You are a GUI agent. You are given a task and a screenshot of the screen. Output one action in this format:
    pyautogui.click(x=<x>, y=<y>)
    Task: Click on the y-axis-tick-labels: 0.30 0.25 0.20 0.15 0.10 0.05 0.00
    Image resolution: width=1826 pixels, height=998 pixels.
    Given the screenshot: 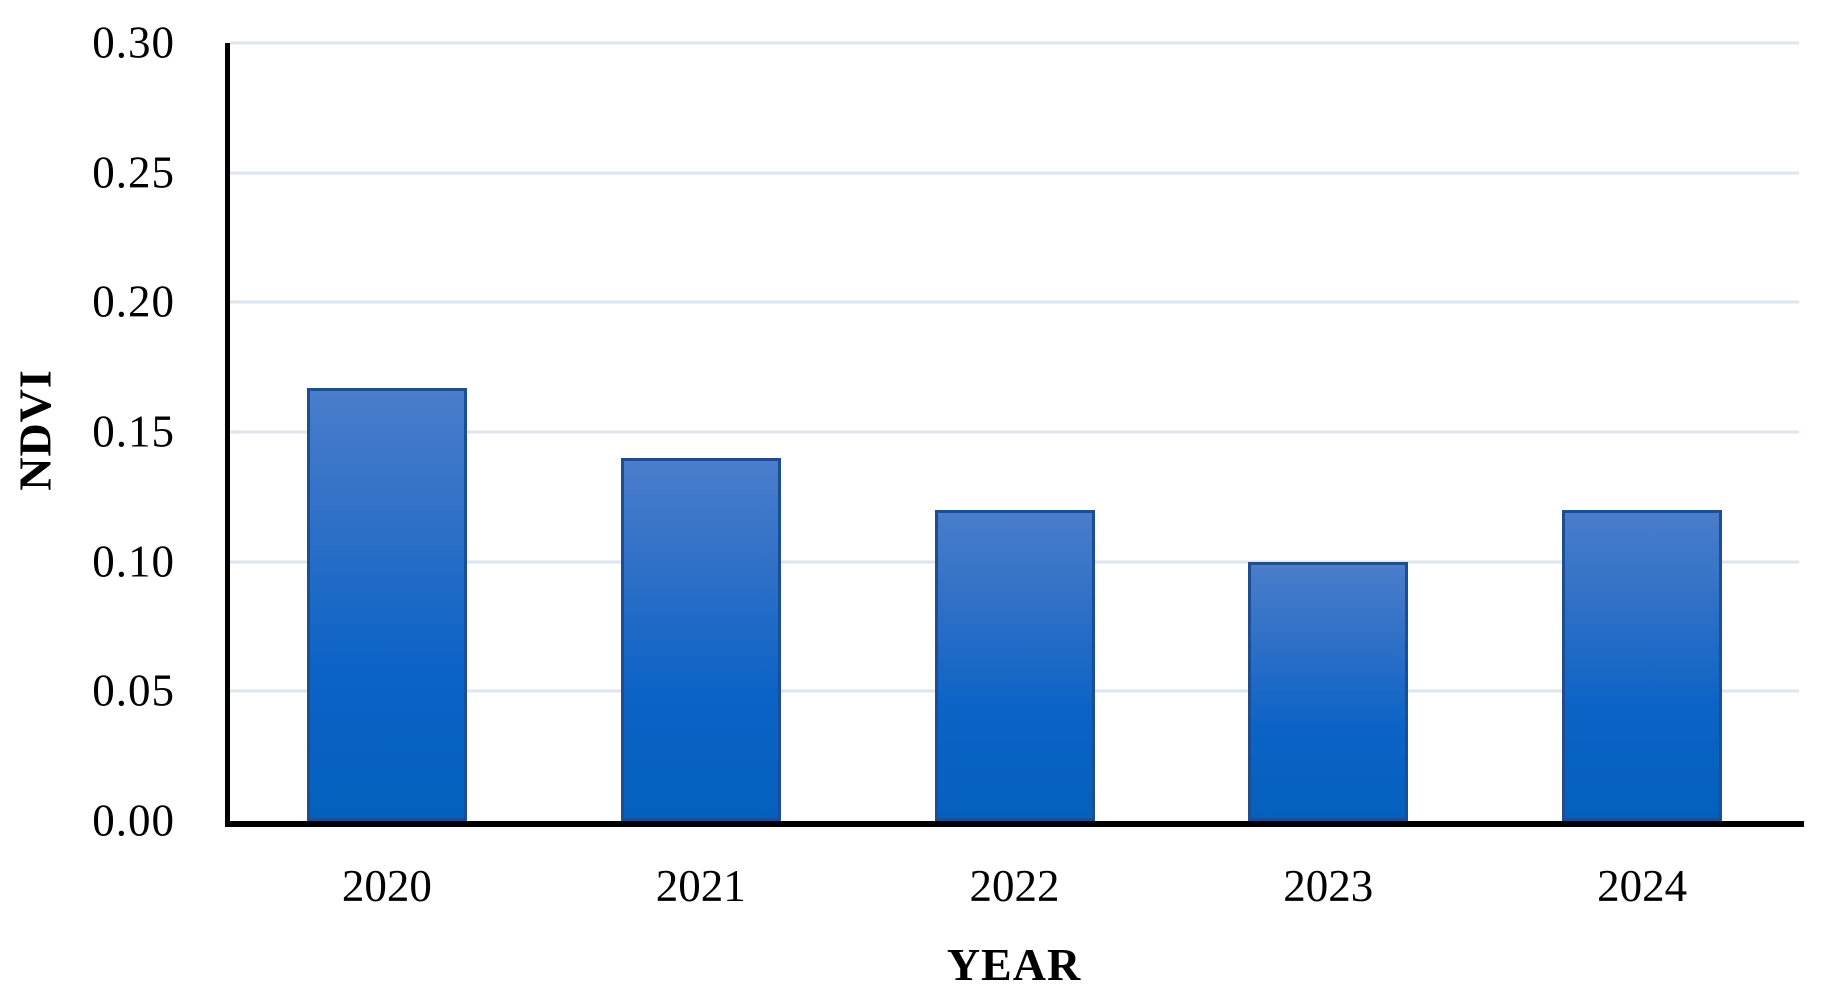 What is the action you would take?
    pyautogui.click(x=87, y=431)
    